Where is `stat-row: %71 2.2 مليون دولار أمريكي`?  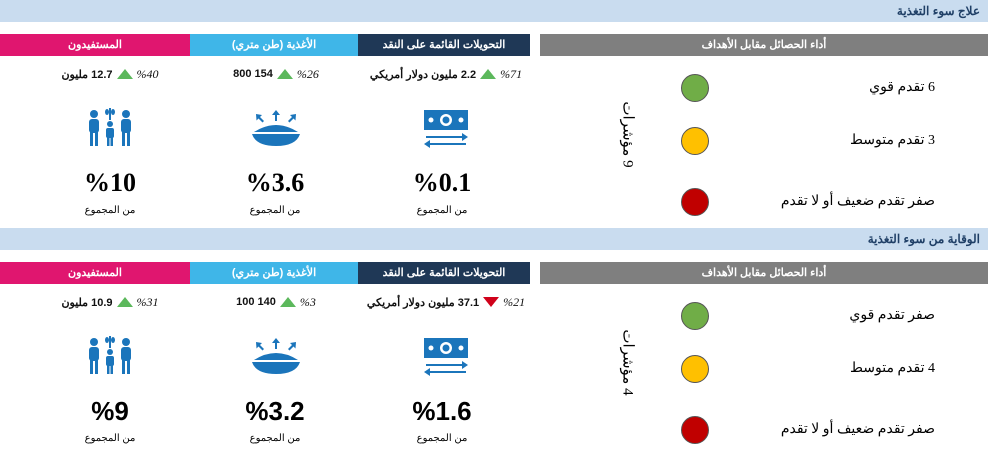 stat-row: %71 2.2 مليون دولار أمريكي is located at coordinates (446, 74).